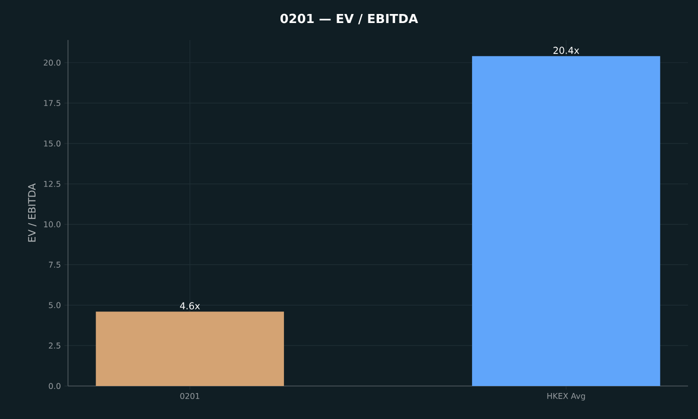 This screenshot has width=698, height=419. I want to click on data-label: 4.6x, so click(190, 306).